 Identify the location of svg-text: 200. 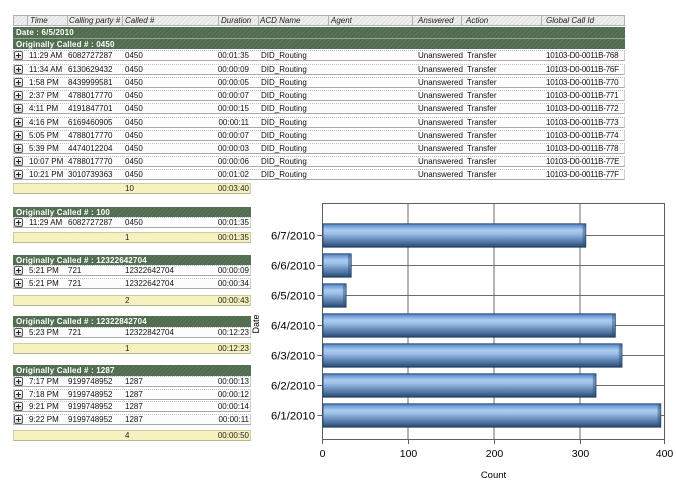
(495, 454).